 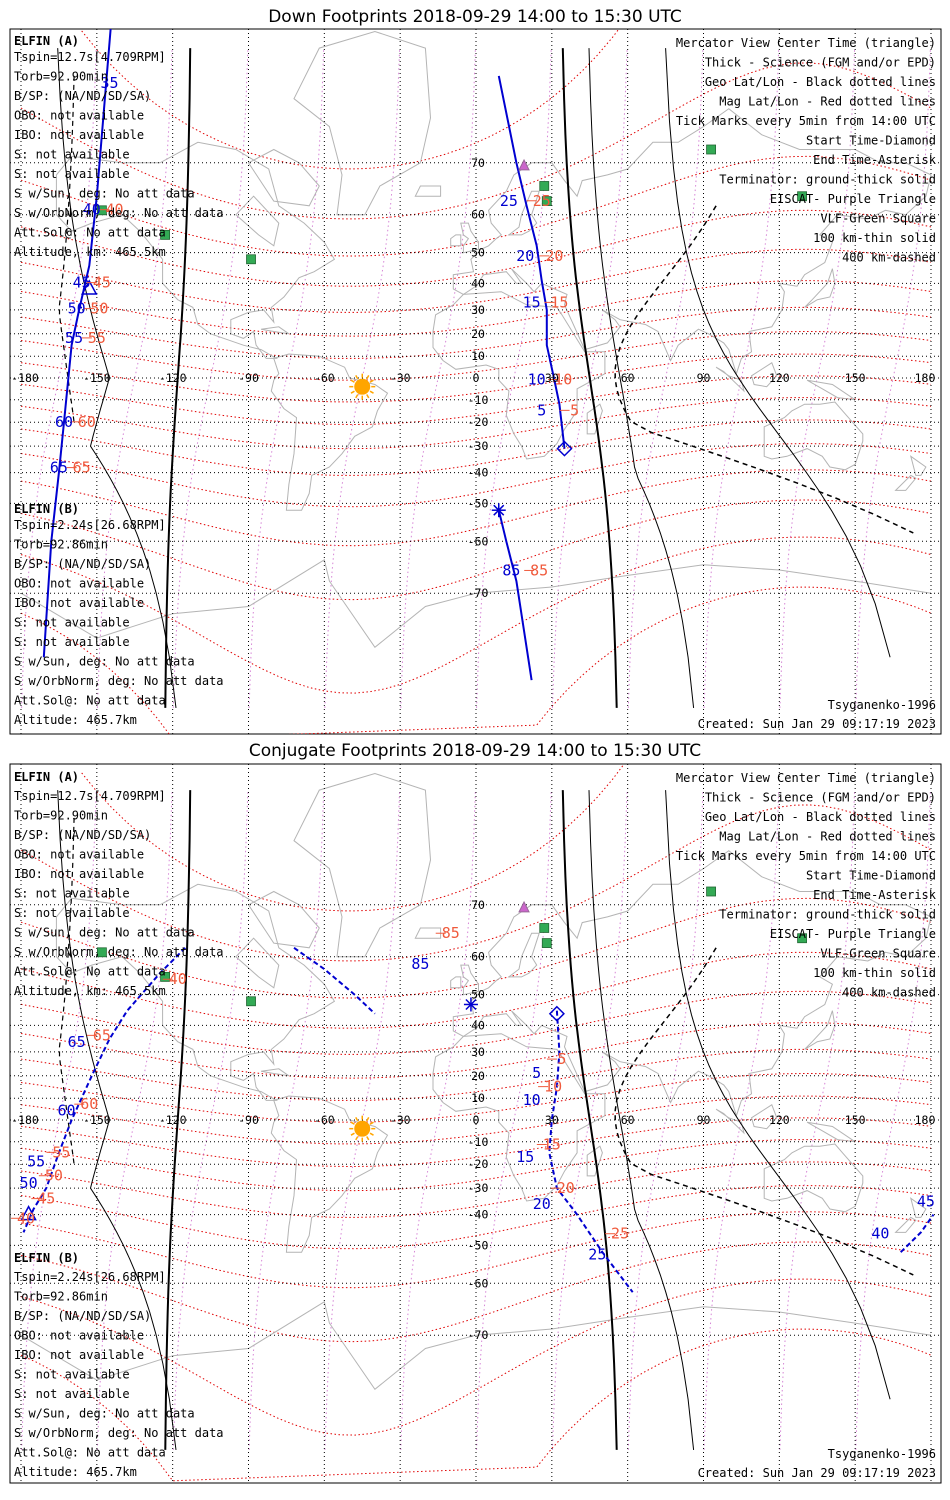 I want to click on model-name: Tsyganenko-1996, so click(x=882, y=1454).